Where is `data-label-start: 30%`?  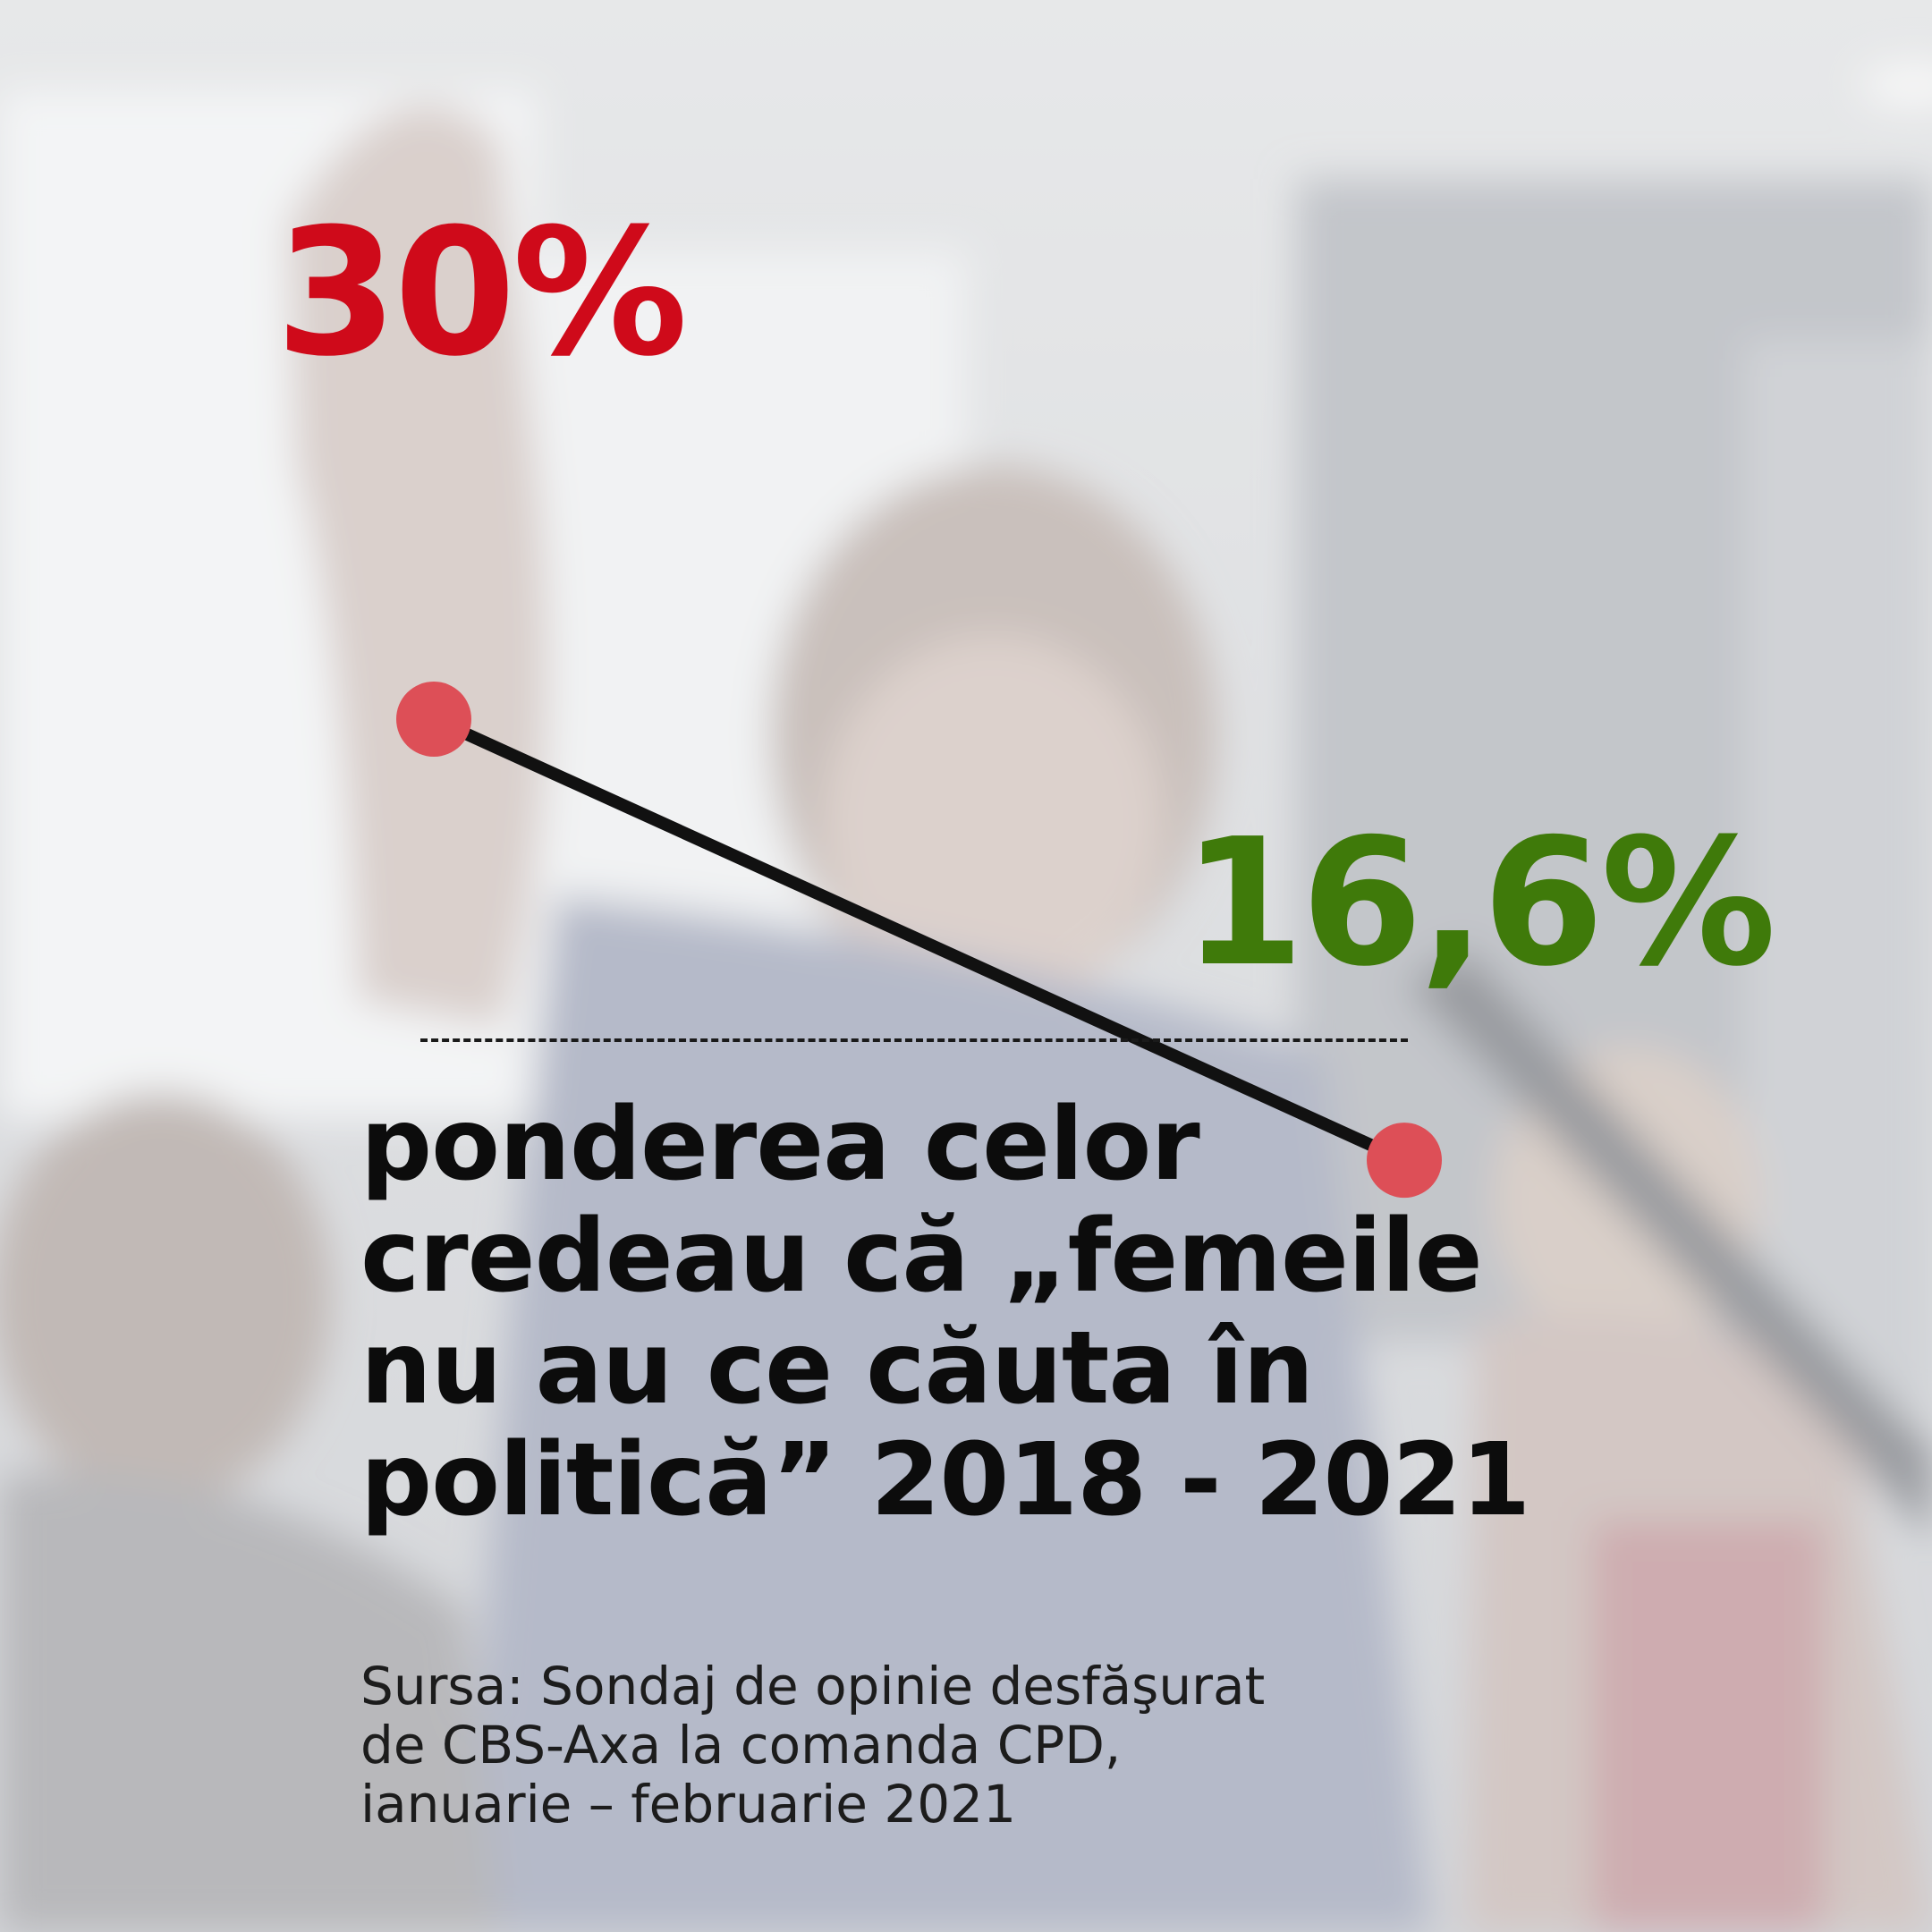
data-label-start: 30% is located at coordinates (481, 293).